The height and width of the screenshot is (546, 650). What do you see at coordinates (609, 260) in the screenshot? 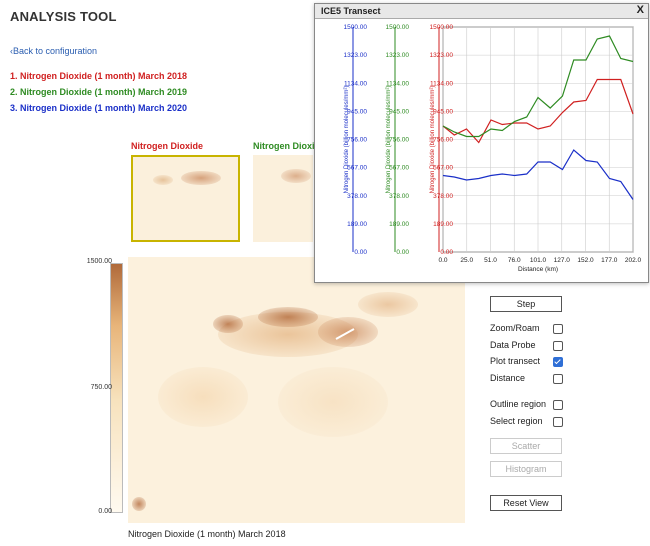
I see `x-tick-label: 177.0` at bounding box center [609, 260].